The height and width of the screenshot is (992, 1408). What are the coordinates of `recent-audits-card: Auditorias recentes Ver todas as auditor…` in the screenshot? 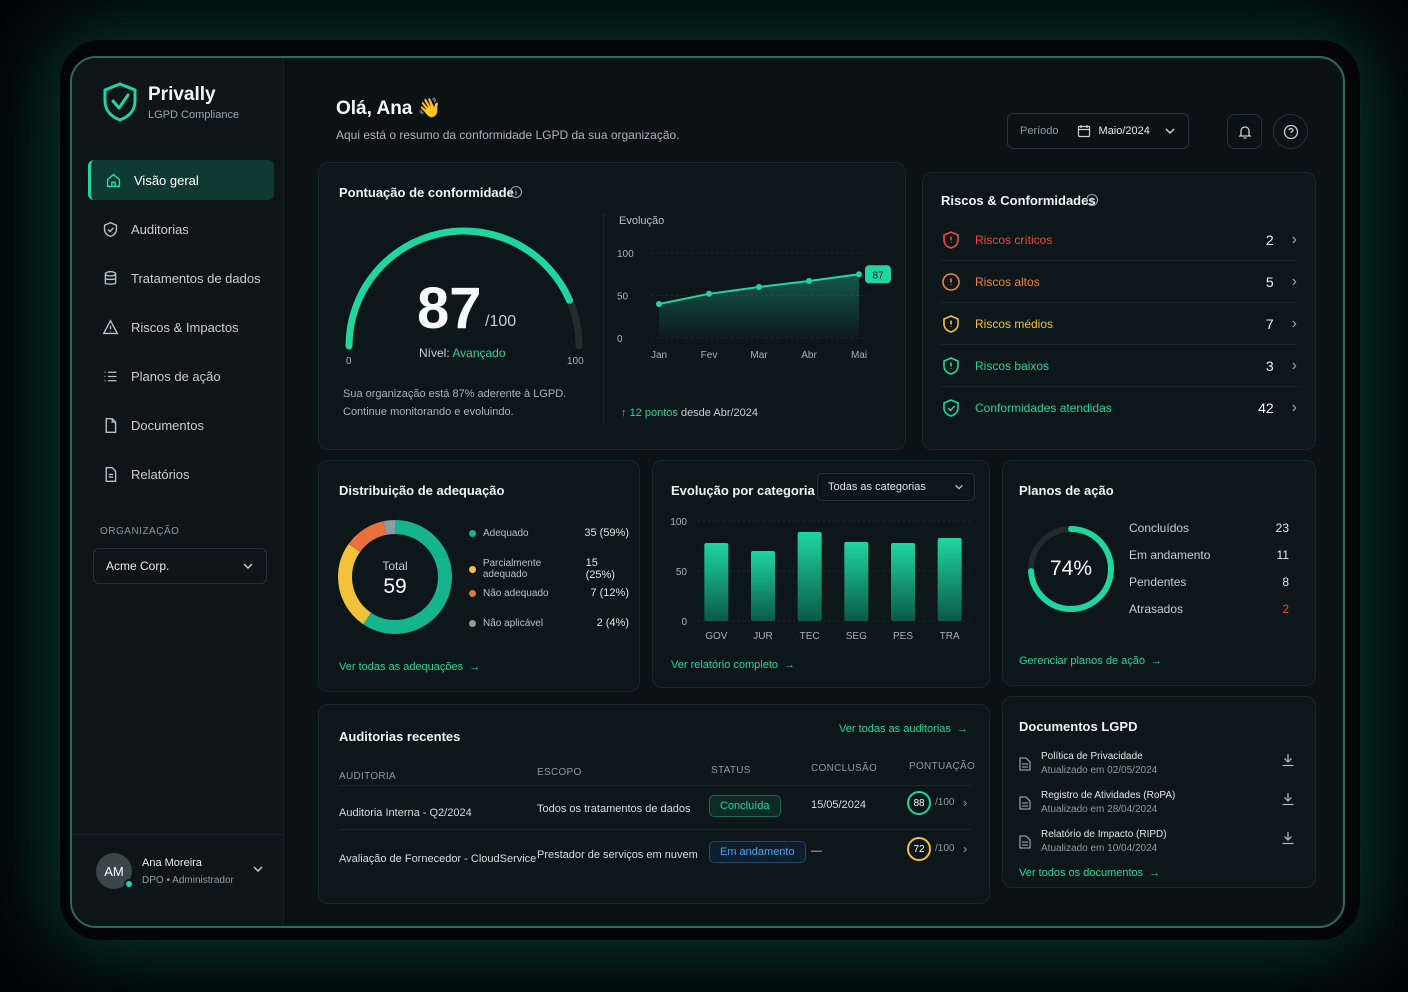 It's located at (654, 804).